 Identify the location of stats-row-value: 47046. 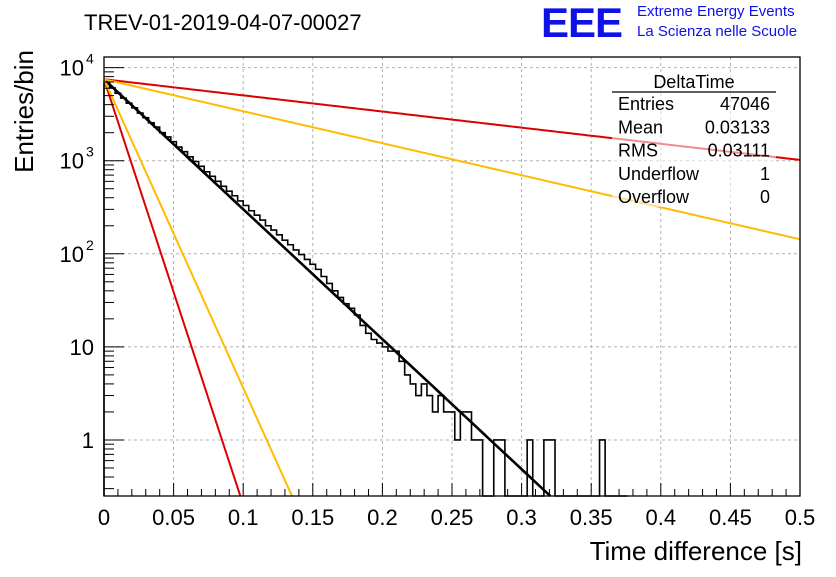
(745, 104).